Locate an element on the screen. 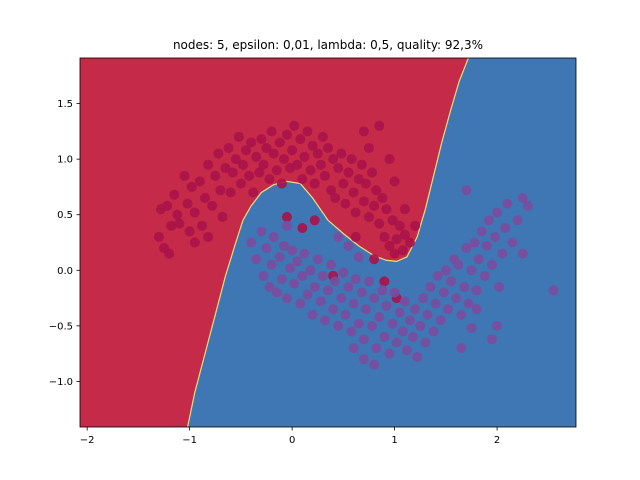  y-tick-label: −0.5 is located at coordinates (61, 326).